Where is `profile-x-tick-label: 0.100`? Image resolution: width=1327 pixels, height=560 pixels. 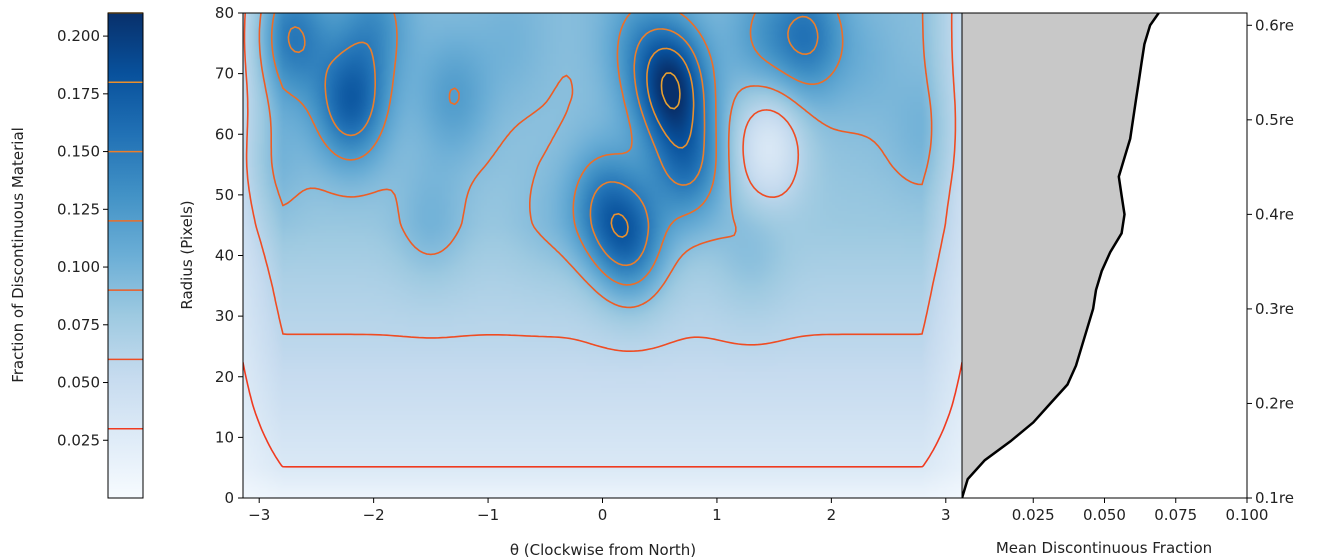 profile-x-tick-label: 0.100 is located at coordinates (1247, 515).